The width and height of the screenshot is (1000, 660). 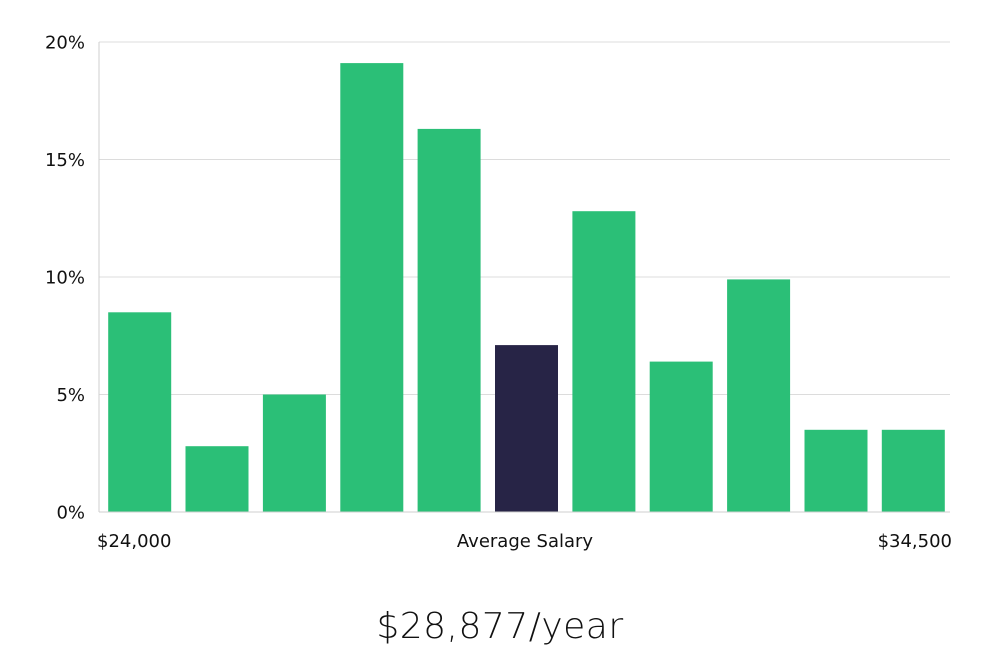 I want to click on y-tick-labels: 0% 5% 10% 15% 20%, so click(x=65, y=278).